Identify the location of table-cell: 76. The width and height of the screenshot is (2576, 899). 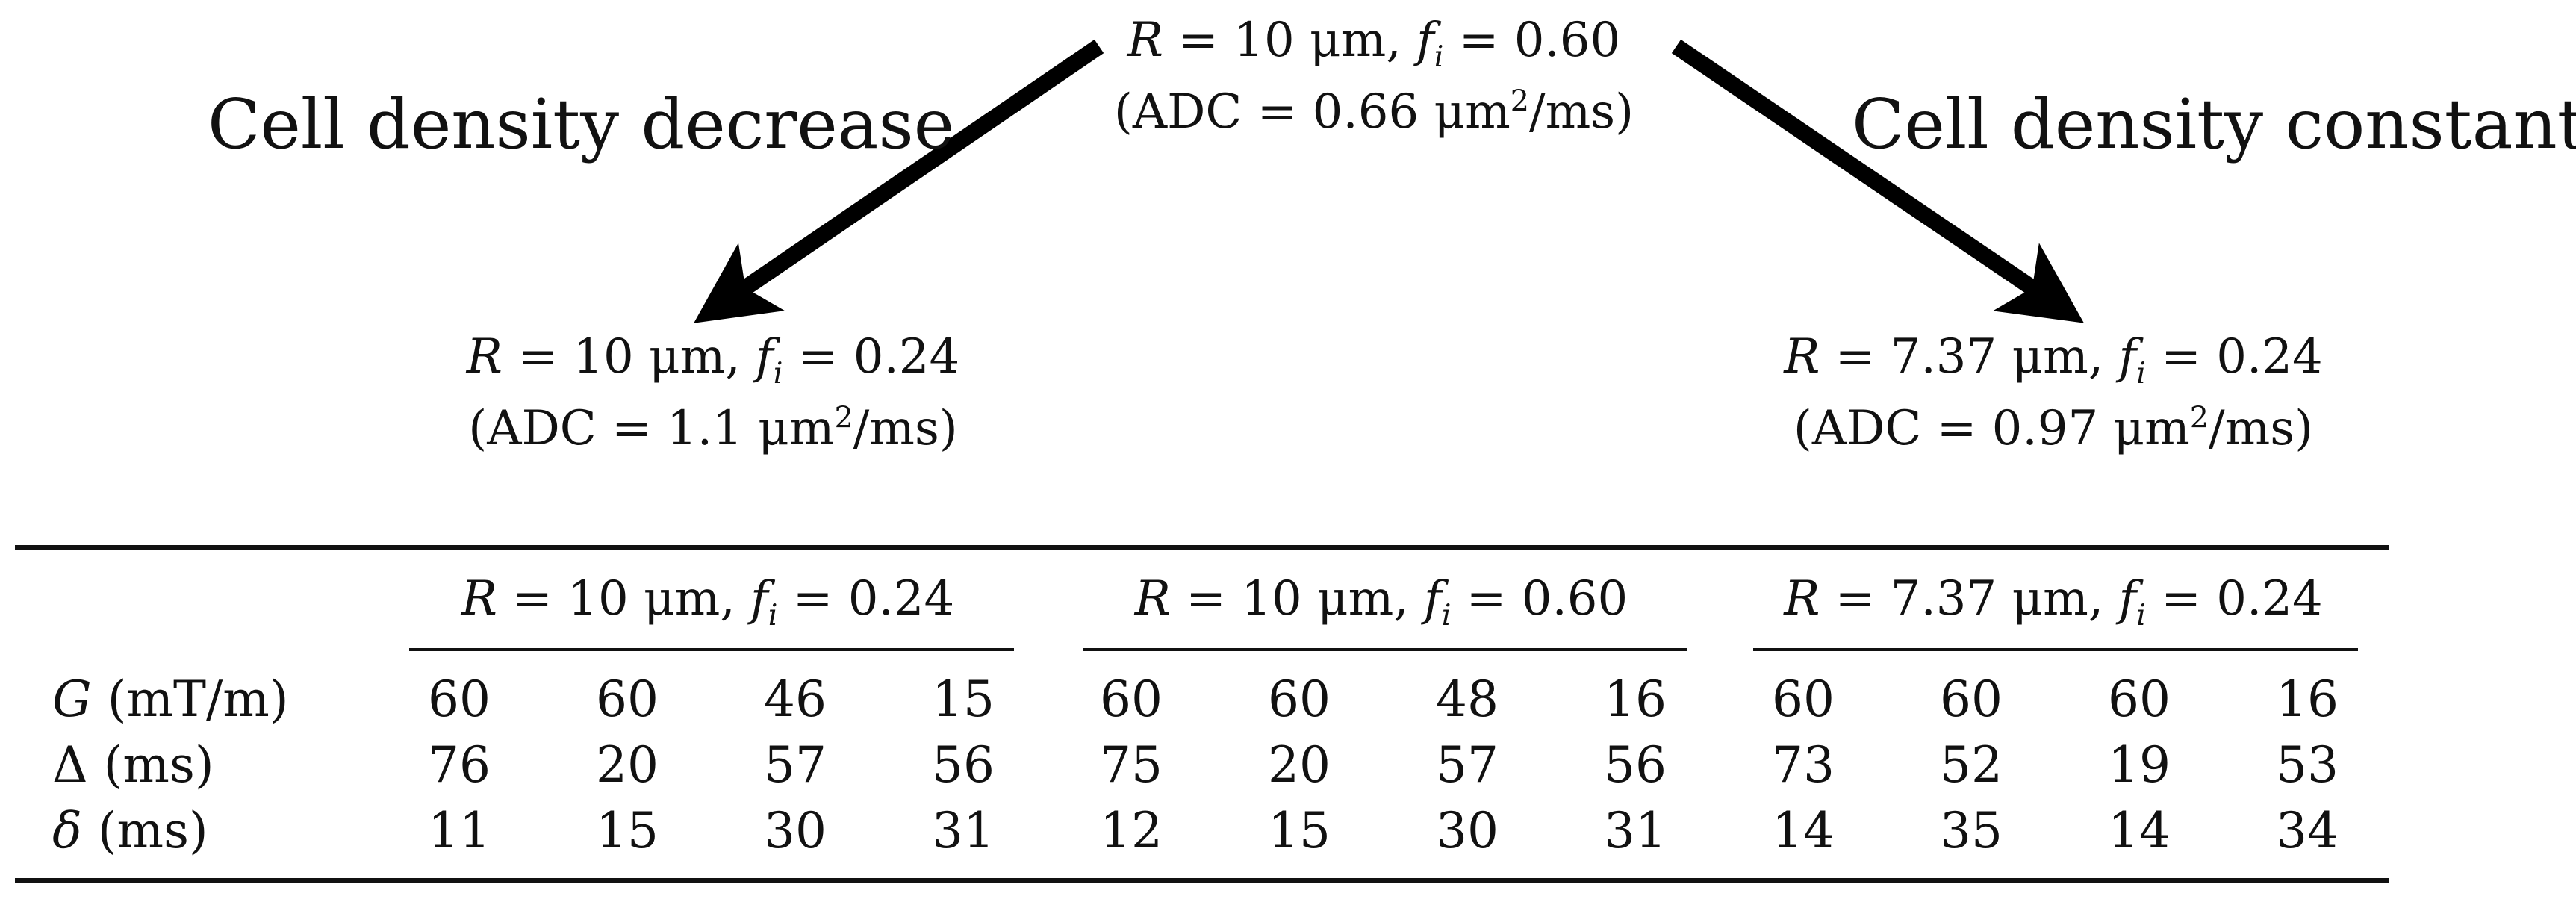
(459, 765).